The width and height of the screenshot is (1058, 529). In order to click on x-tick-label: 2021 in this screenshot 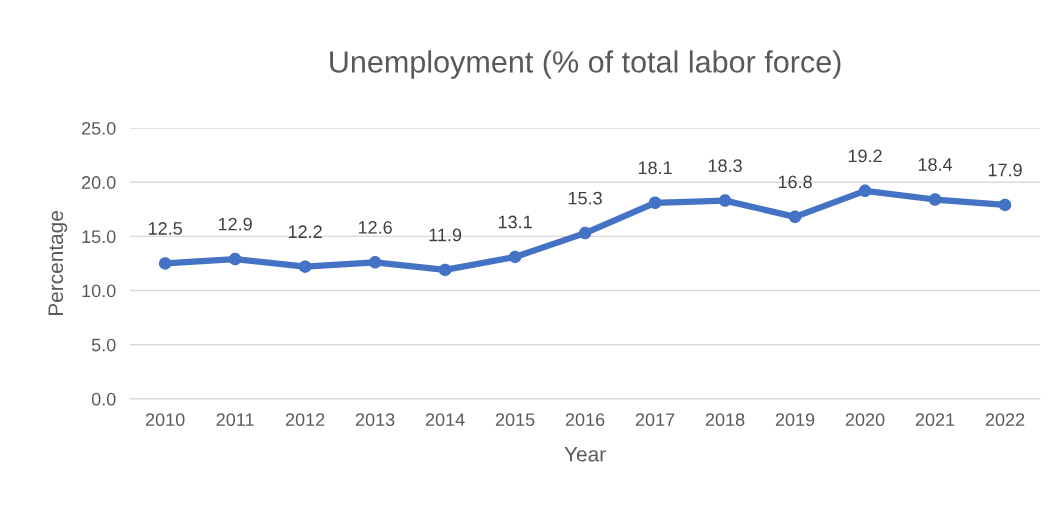, I will do `click(935, 420)`.